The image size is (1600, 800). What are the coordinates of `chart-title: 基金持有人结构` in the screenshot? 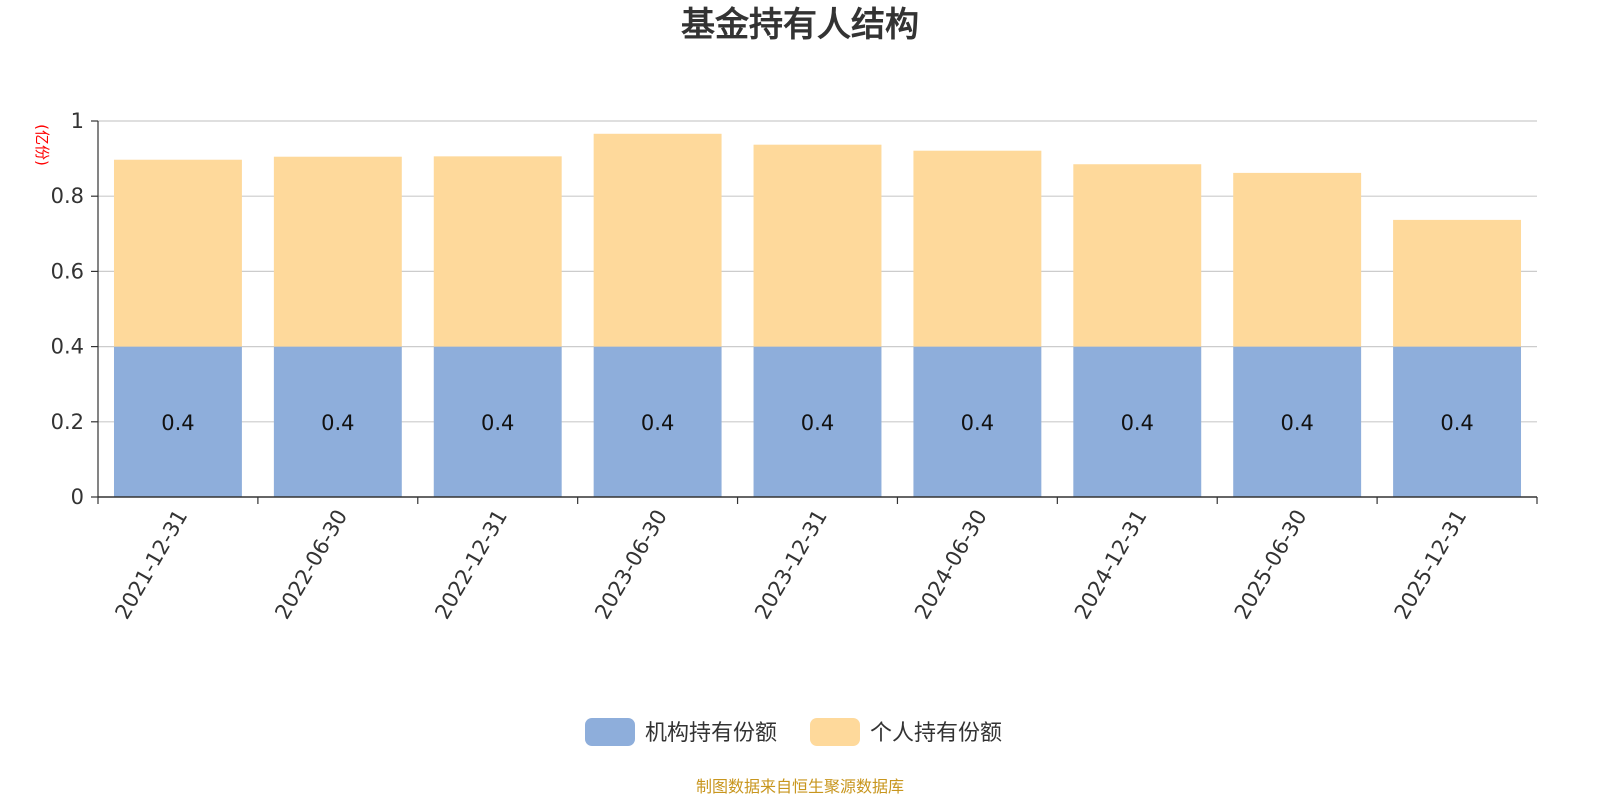 It's located at (800, 25).